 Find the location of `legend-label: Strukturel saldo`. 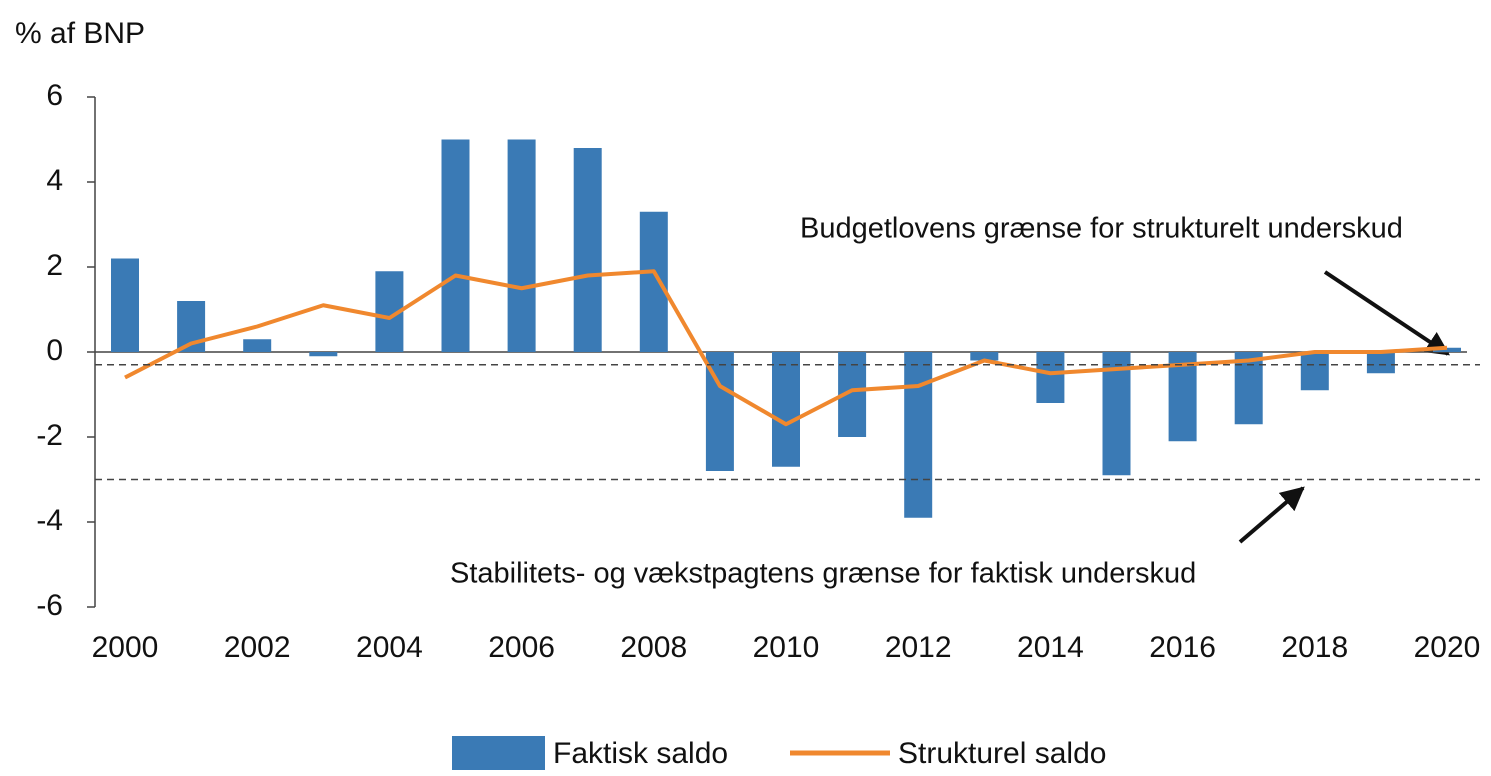

legend-label: Strukturel saldo is located at coordinates (1002, 753).